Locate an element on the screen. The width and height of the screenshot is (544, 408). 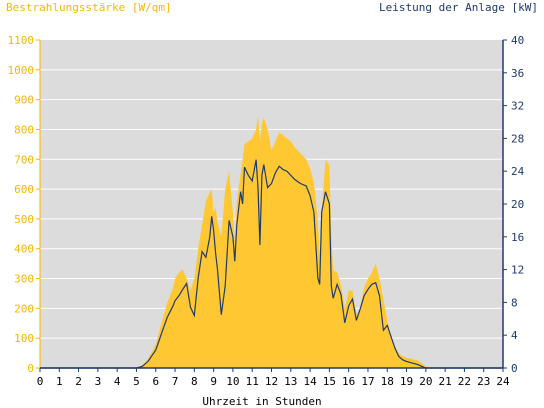
x-tick-label-9: 9 is located at coordinates (213, 381).